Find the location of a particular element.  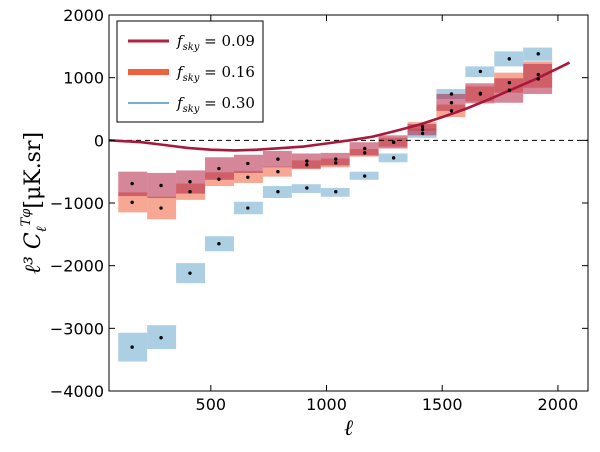

data-point-s2-bin12 is located at coordinates (480, 93).